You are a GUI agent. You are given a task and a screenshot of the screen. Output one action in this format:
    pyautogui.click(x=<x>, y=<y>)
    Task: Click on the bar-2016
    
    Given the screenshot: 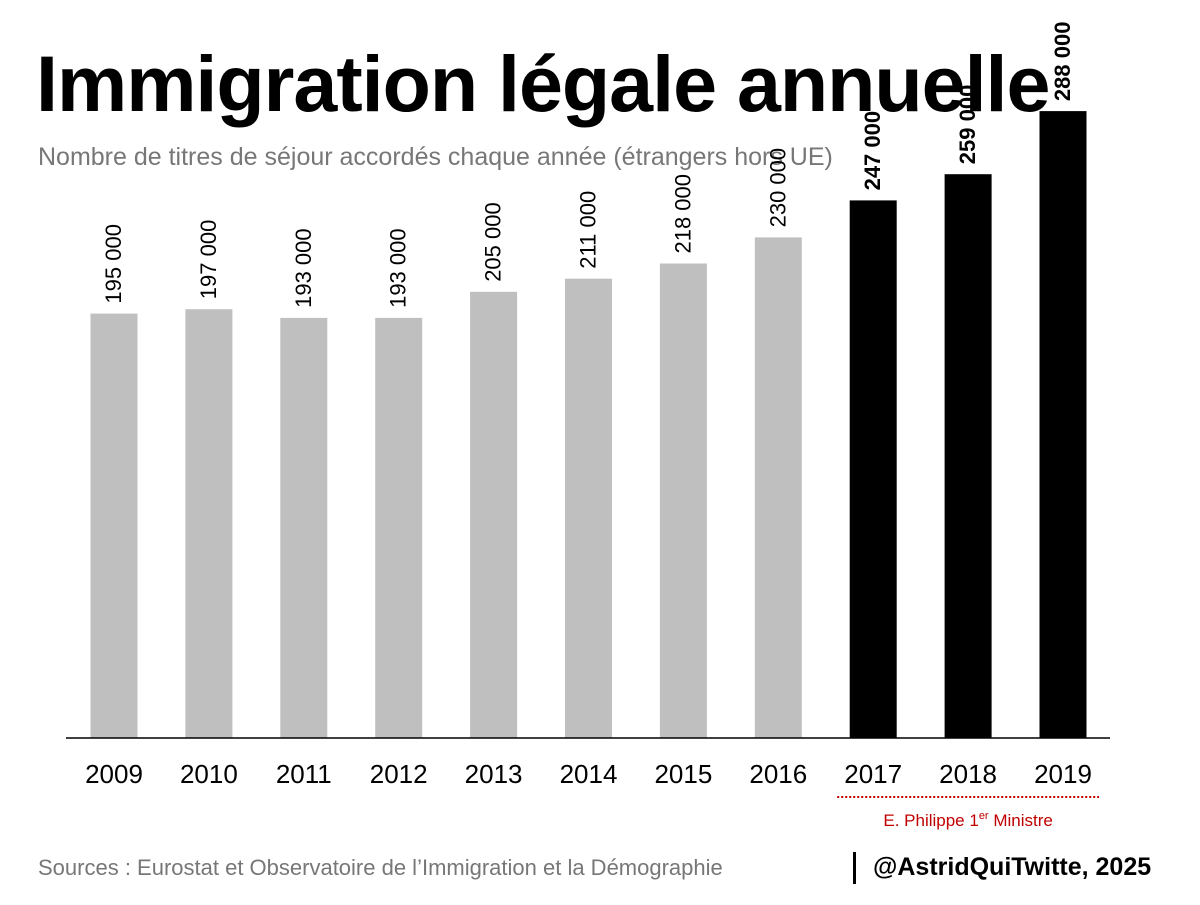 What is the action you would take?
    pyautogui.click(x=778, y=487)
    